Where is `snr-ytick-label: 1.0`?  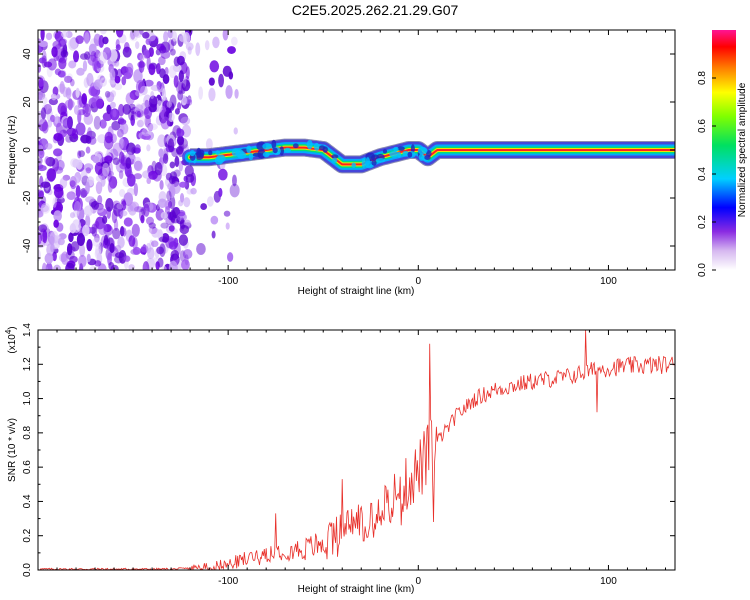 snr-ytick-label: 1.0 is located at coordinates (27, 398).